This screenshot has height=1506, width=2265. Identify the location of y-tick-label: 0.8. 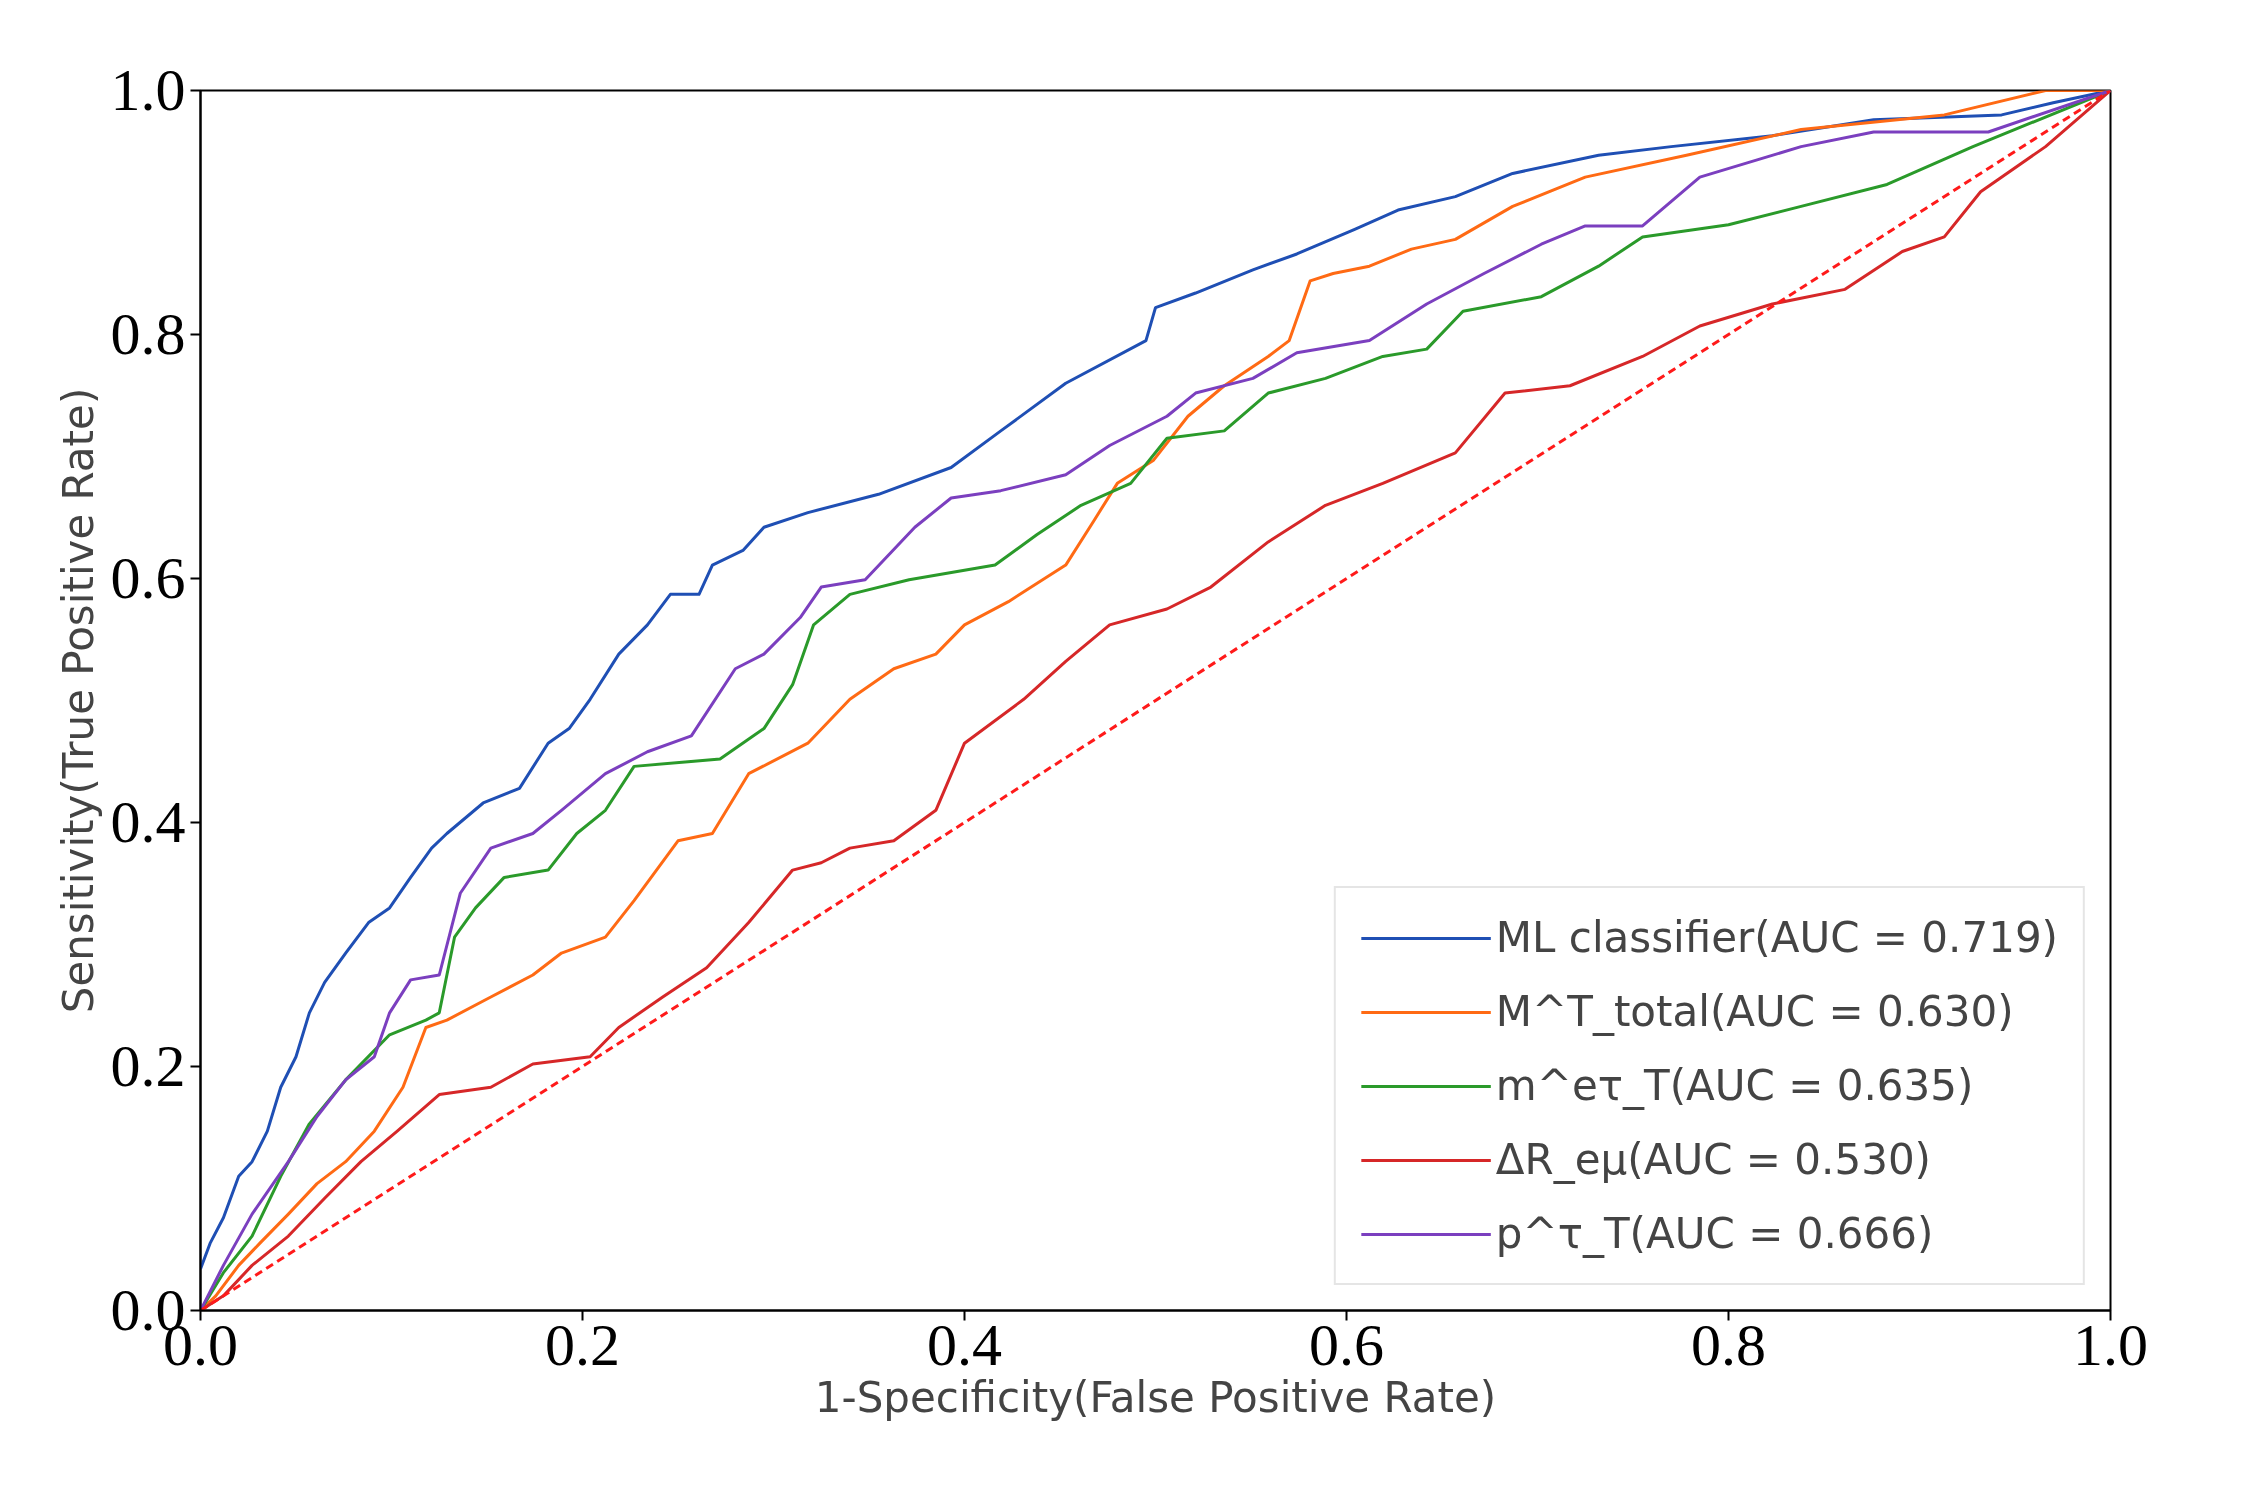
(148, 334).